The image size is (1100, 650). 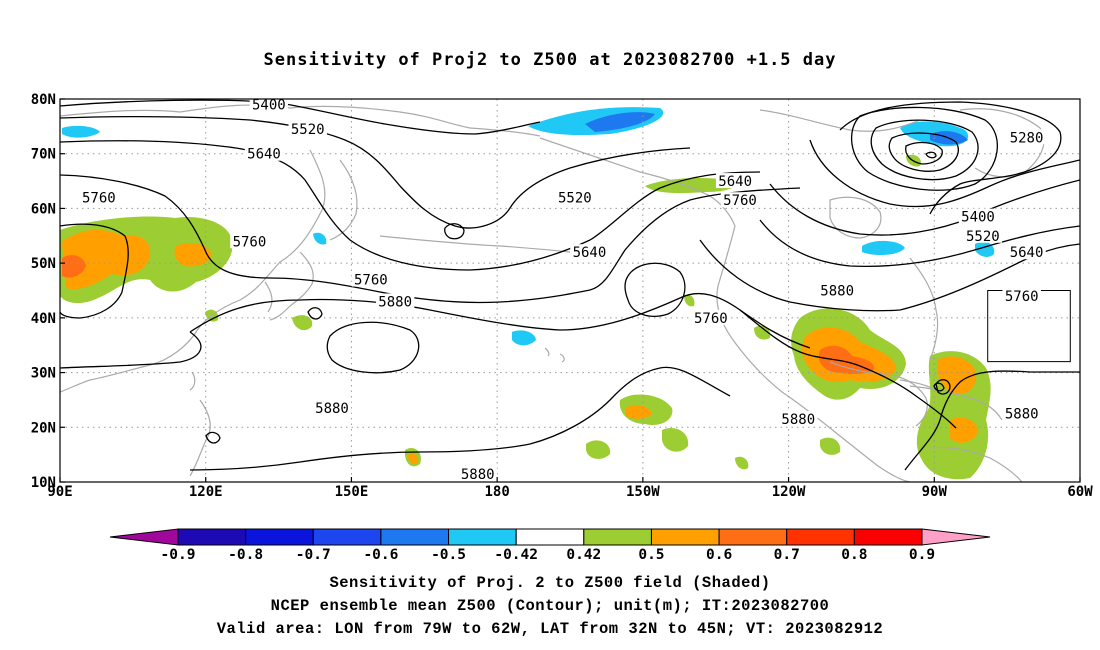 I want to click on lon-tick-label: 90W, so click(x=935, y=492).